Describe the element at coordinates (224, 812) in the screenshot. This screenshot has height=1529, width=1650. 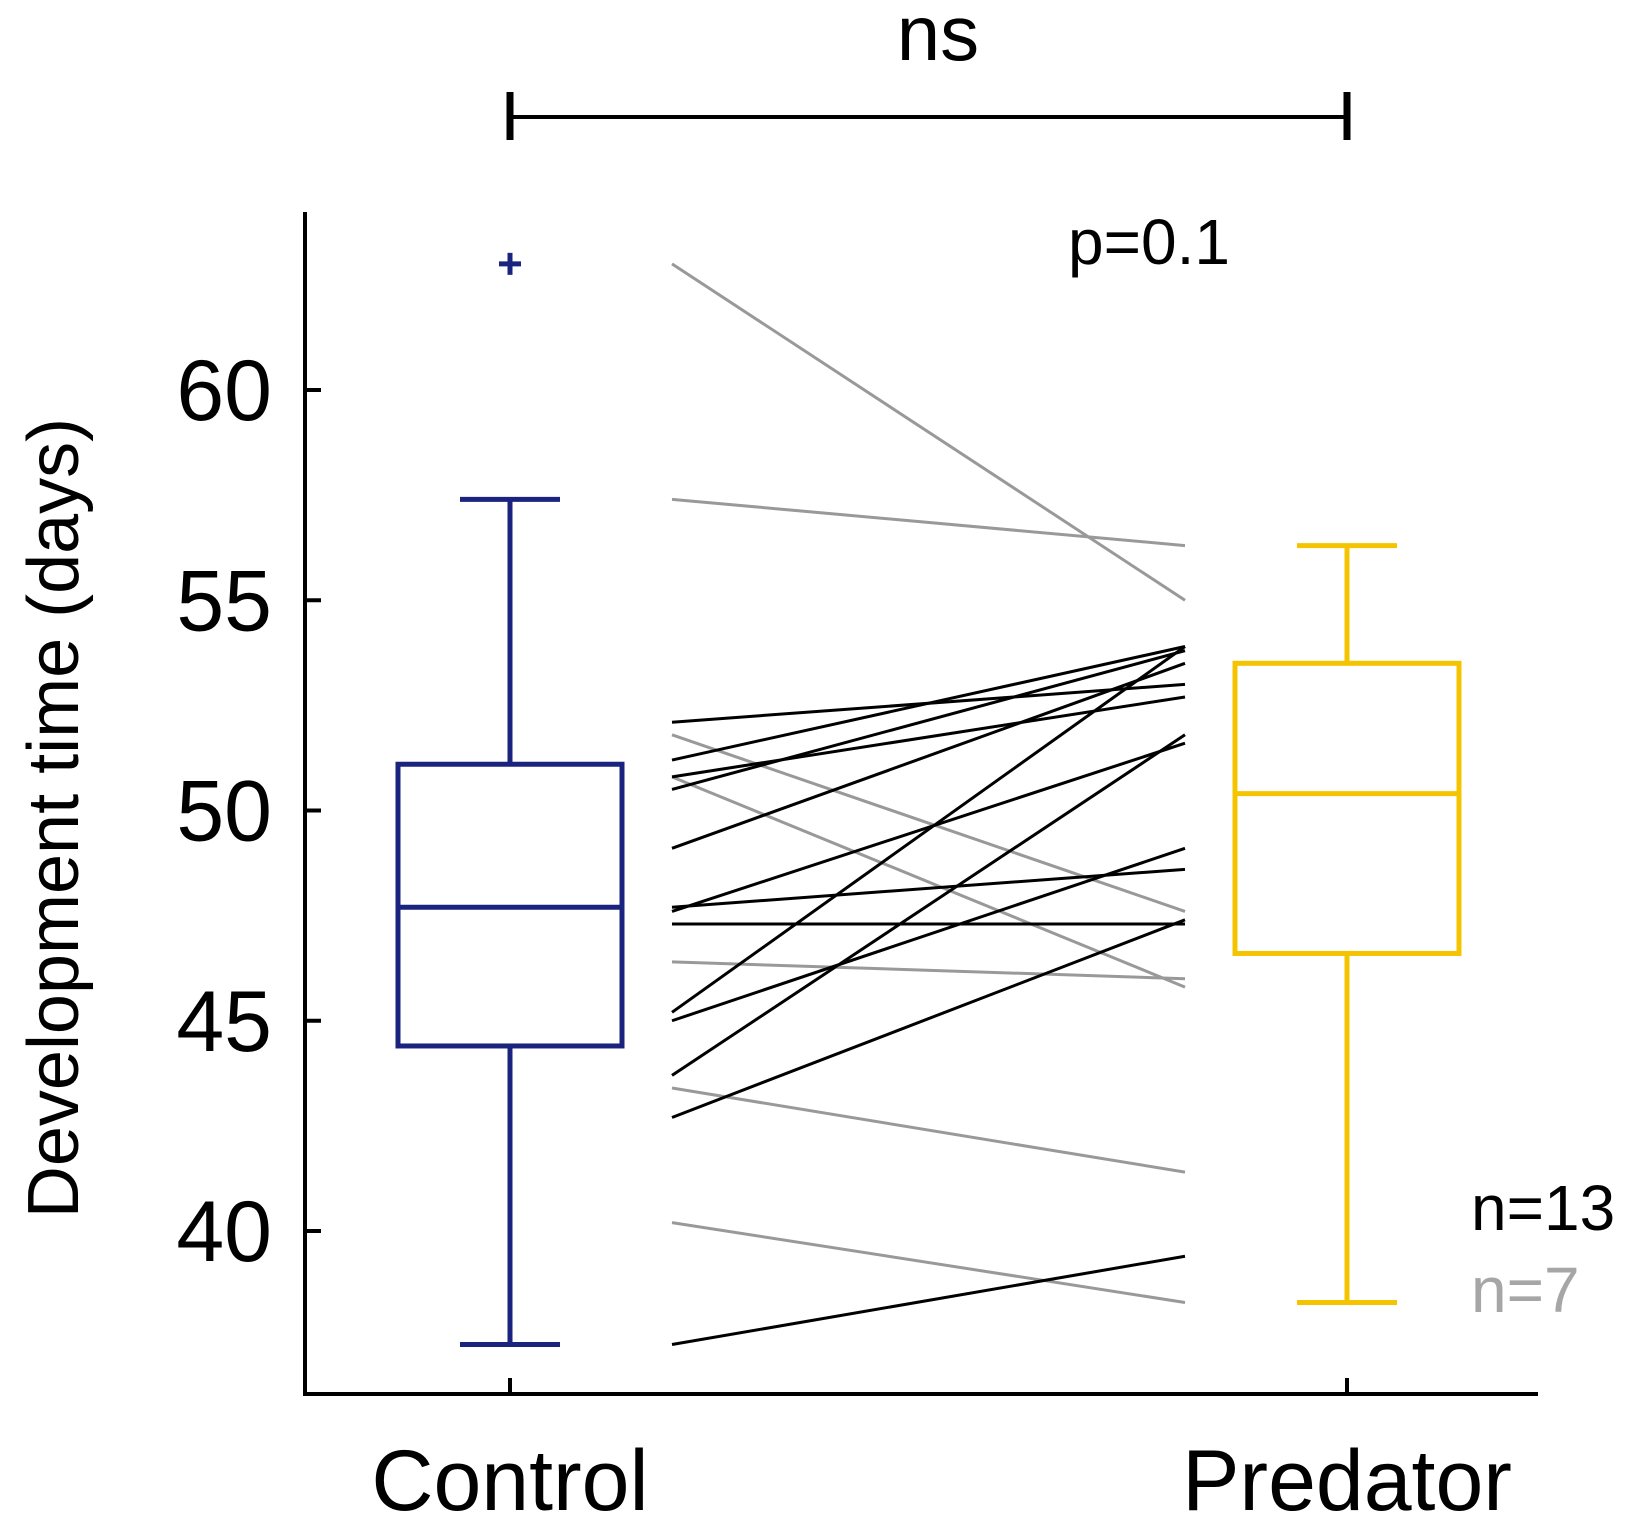
I see `y-tick-label: 50` at that location.